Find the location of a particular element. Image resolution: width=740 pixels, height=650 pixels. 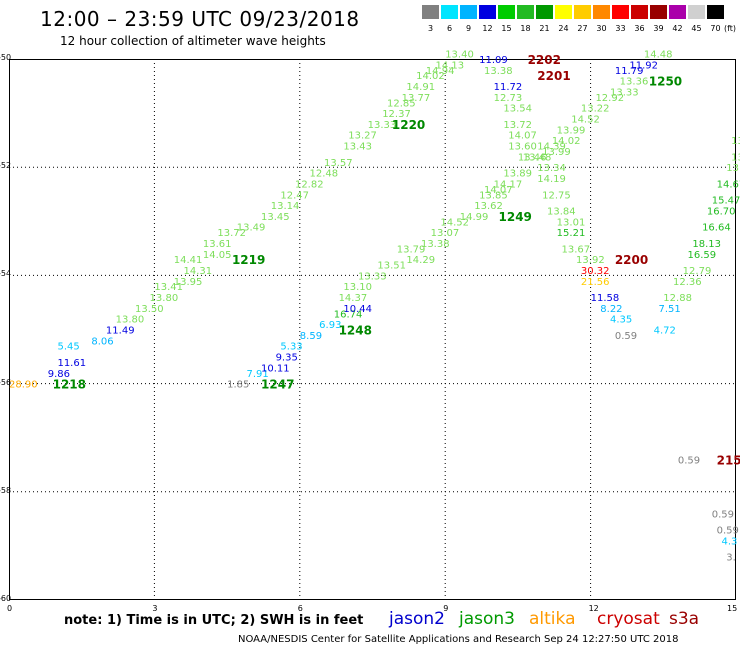

wave-height-value: 13.54 is located at coordinates (517, 109).